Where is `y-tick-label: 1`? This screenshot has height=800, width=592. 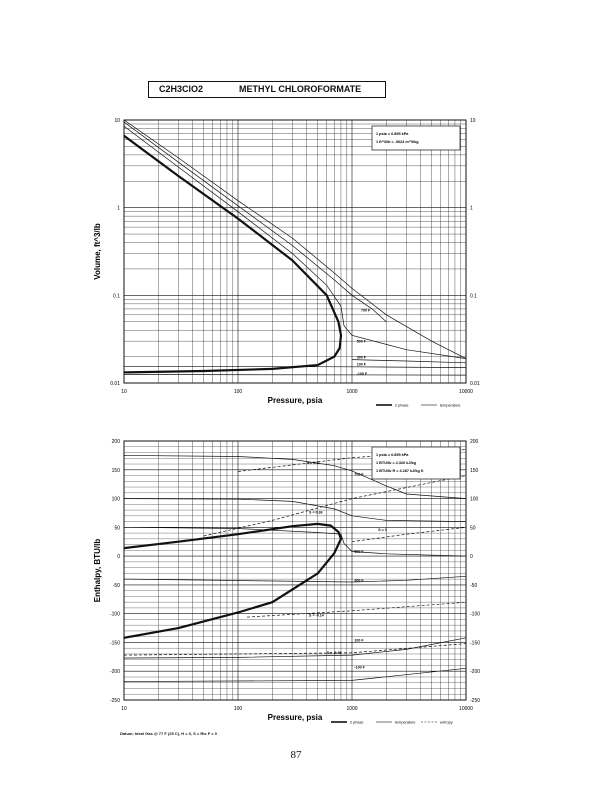 y-tick-label: 1 is located at coordinates (118, 209).